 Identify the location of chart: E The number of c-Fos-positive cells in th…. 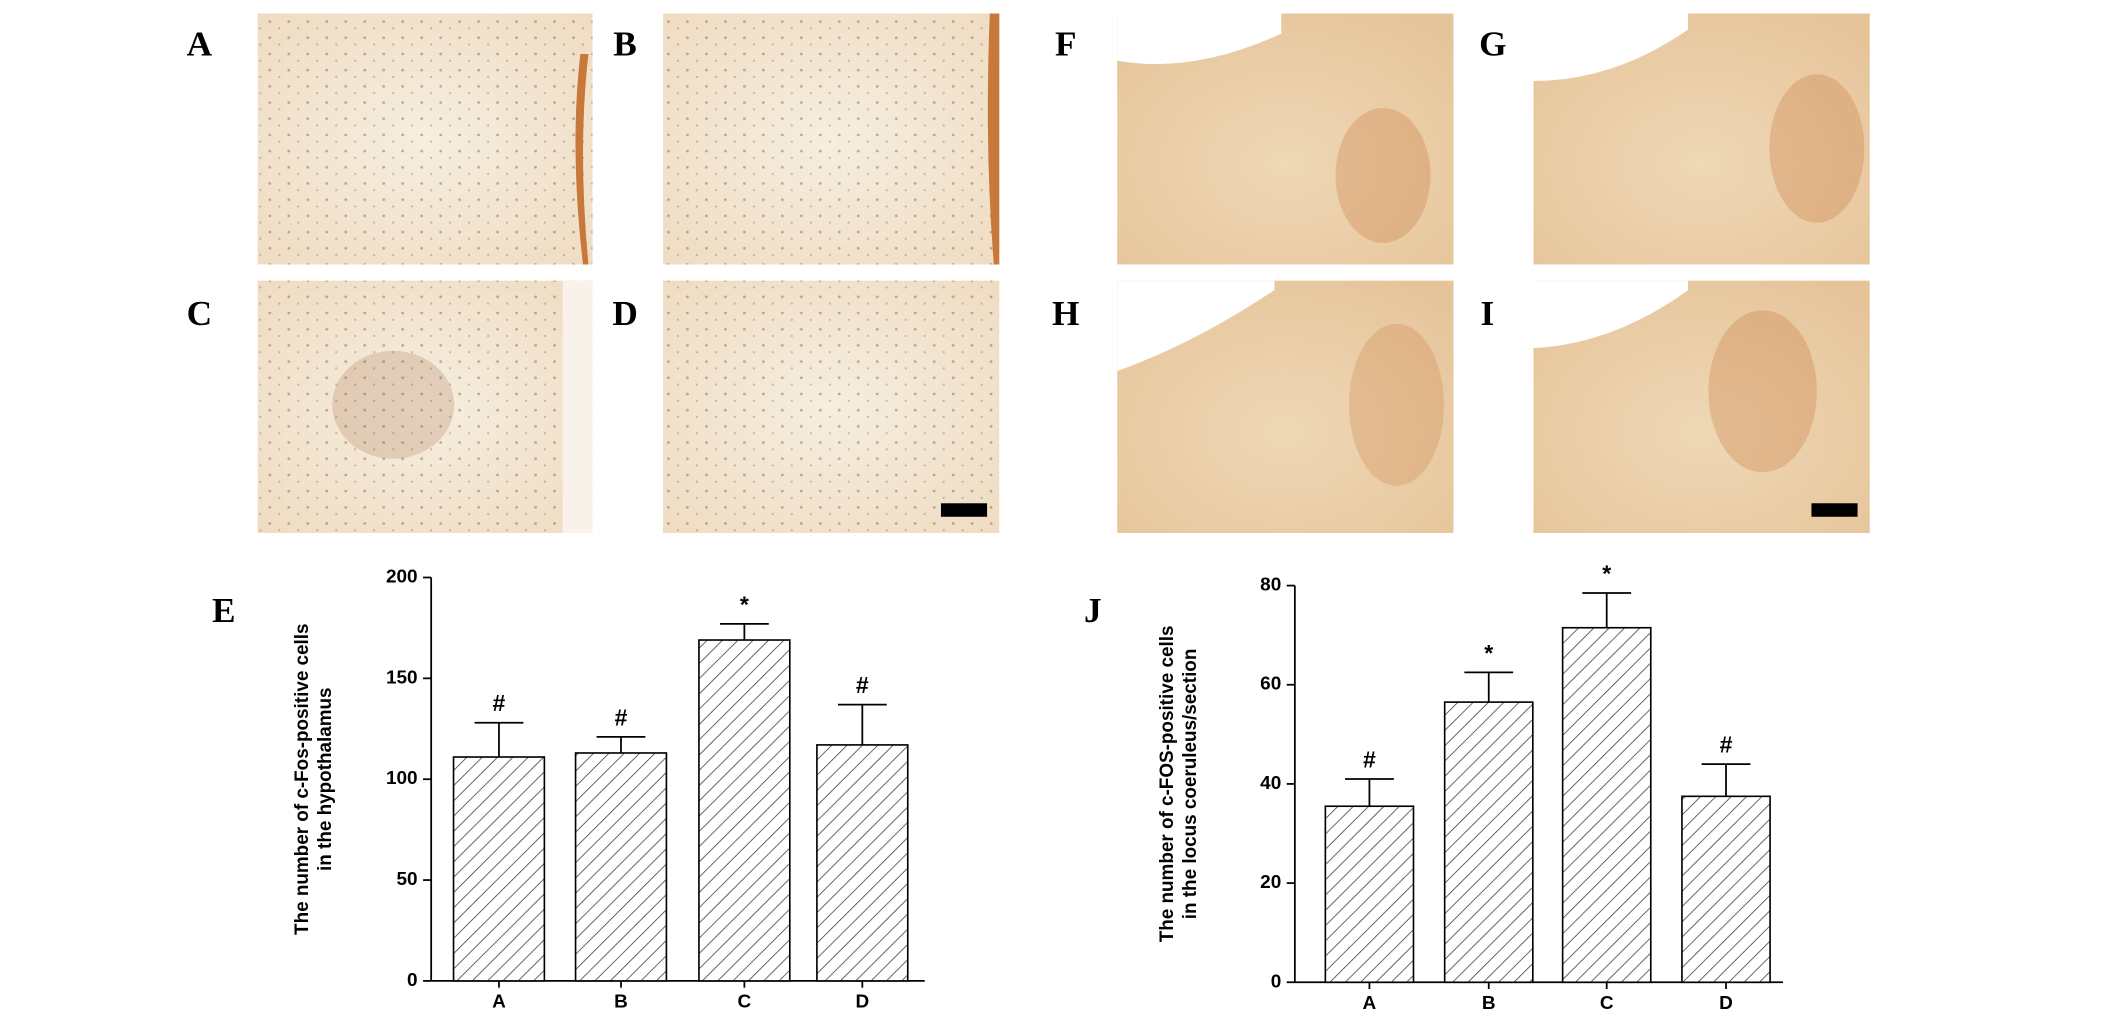
(568, 790).